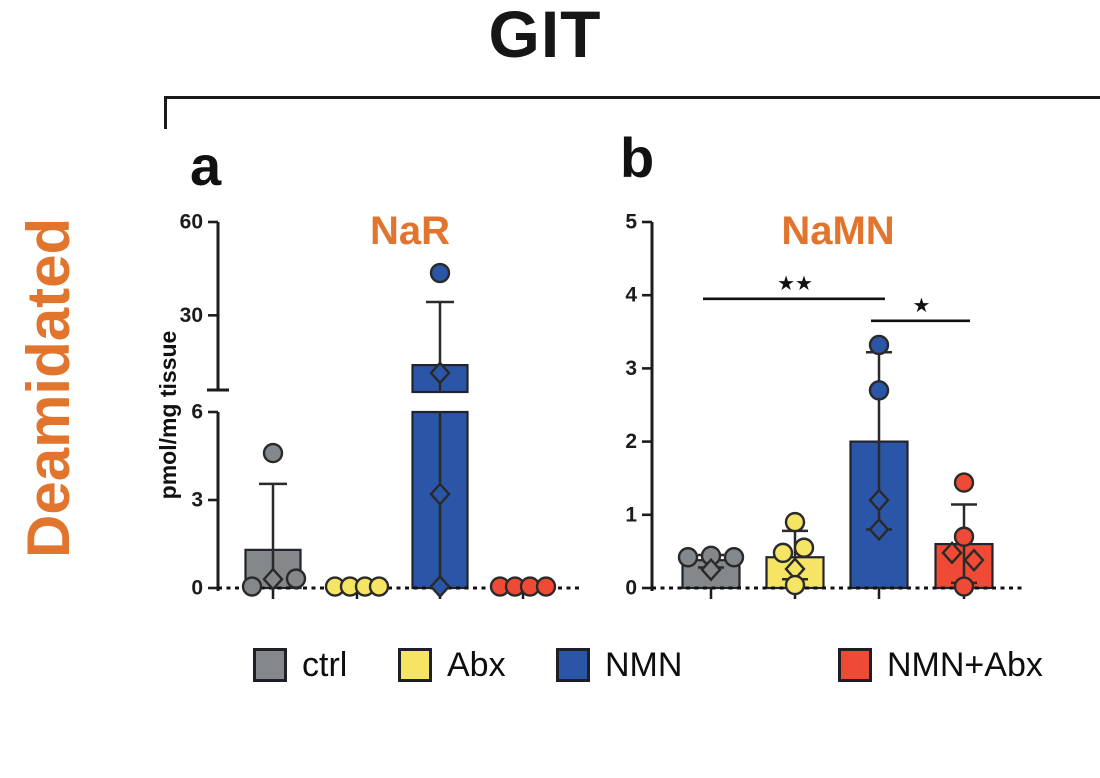 The image size is (1100, 778). What do you see at coordinates (631, 295) in the screenshot?
I see `y-tick-label: 4` at bounding box center [631, 295].